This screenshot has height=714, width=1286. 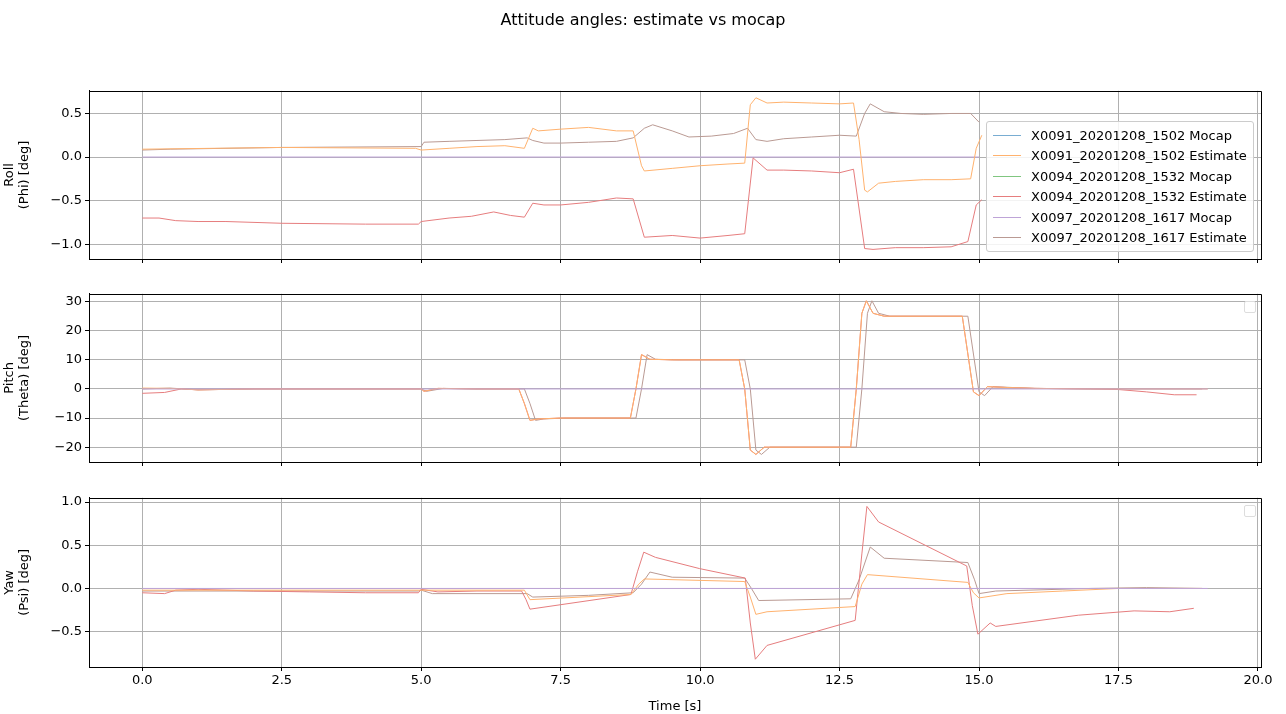 I want to click on legend-label: X0094_20201208_1532 Estimate, so click(x=1139, y=197).